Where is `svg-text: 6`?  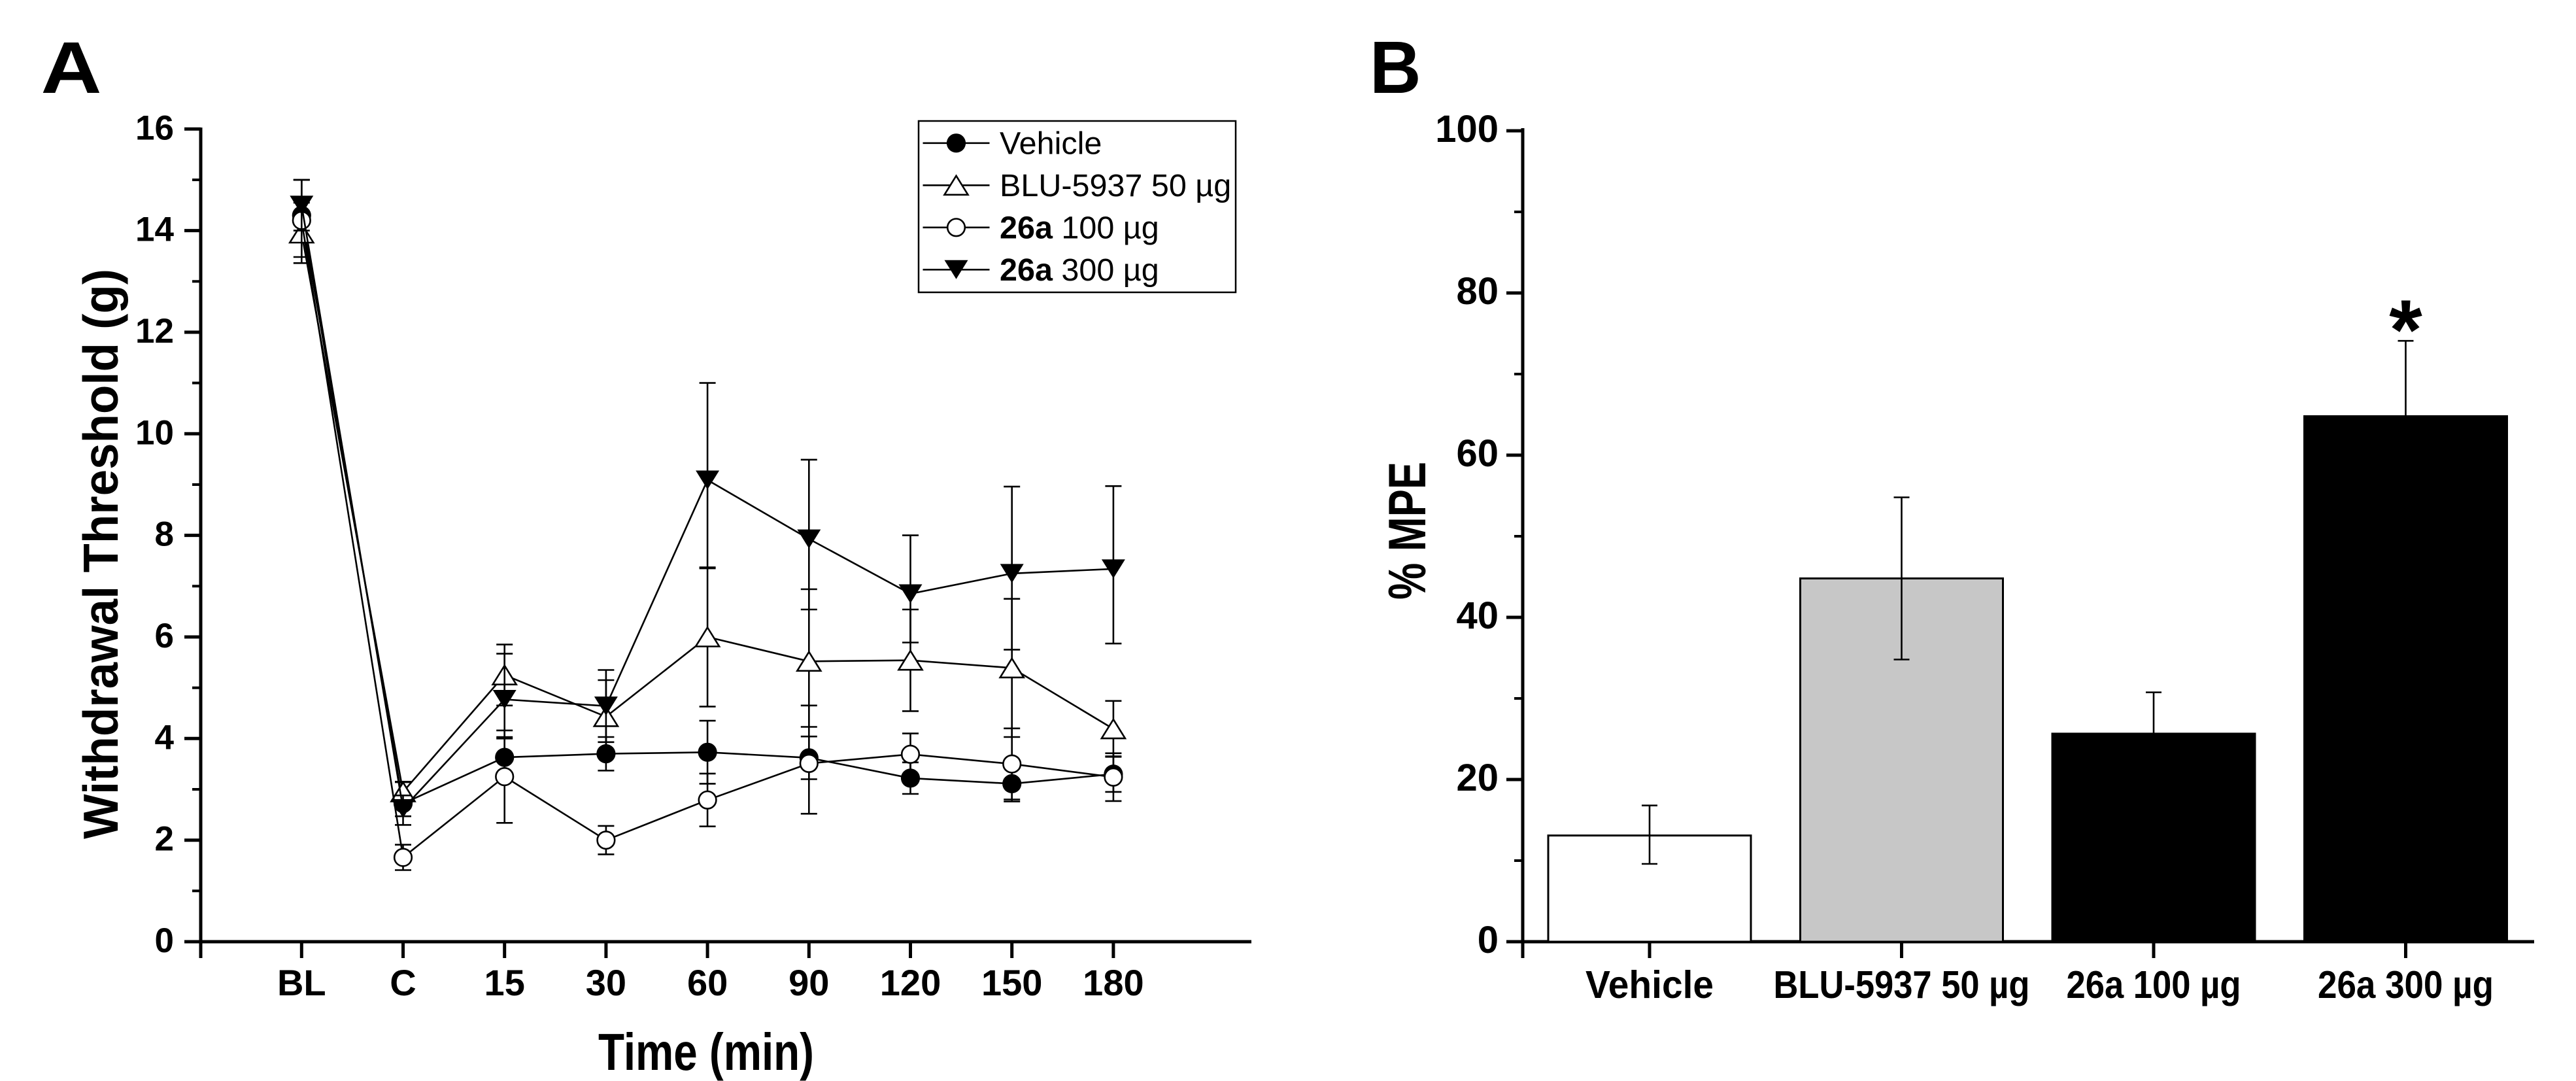 svg-text: 6 is located at coordinates (164, 636).